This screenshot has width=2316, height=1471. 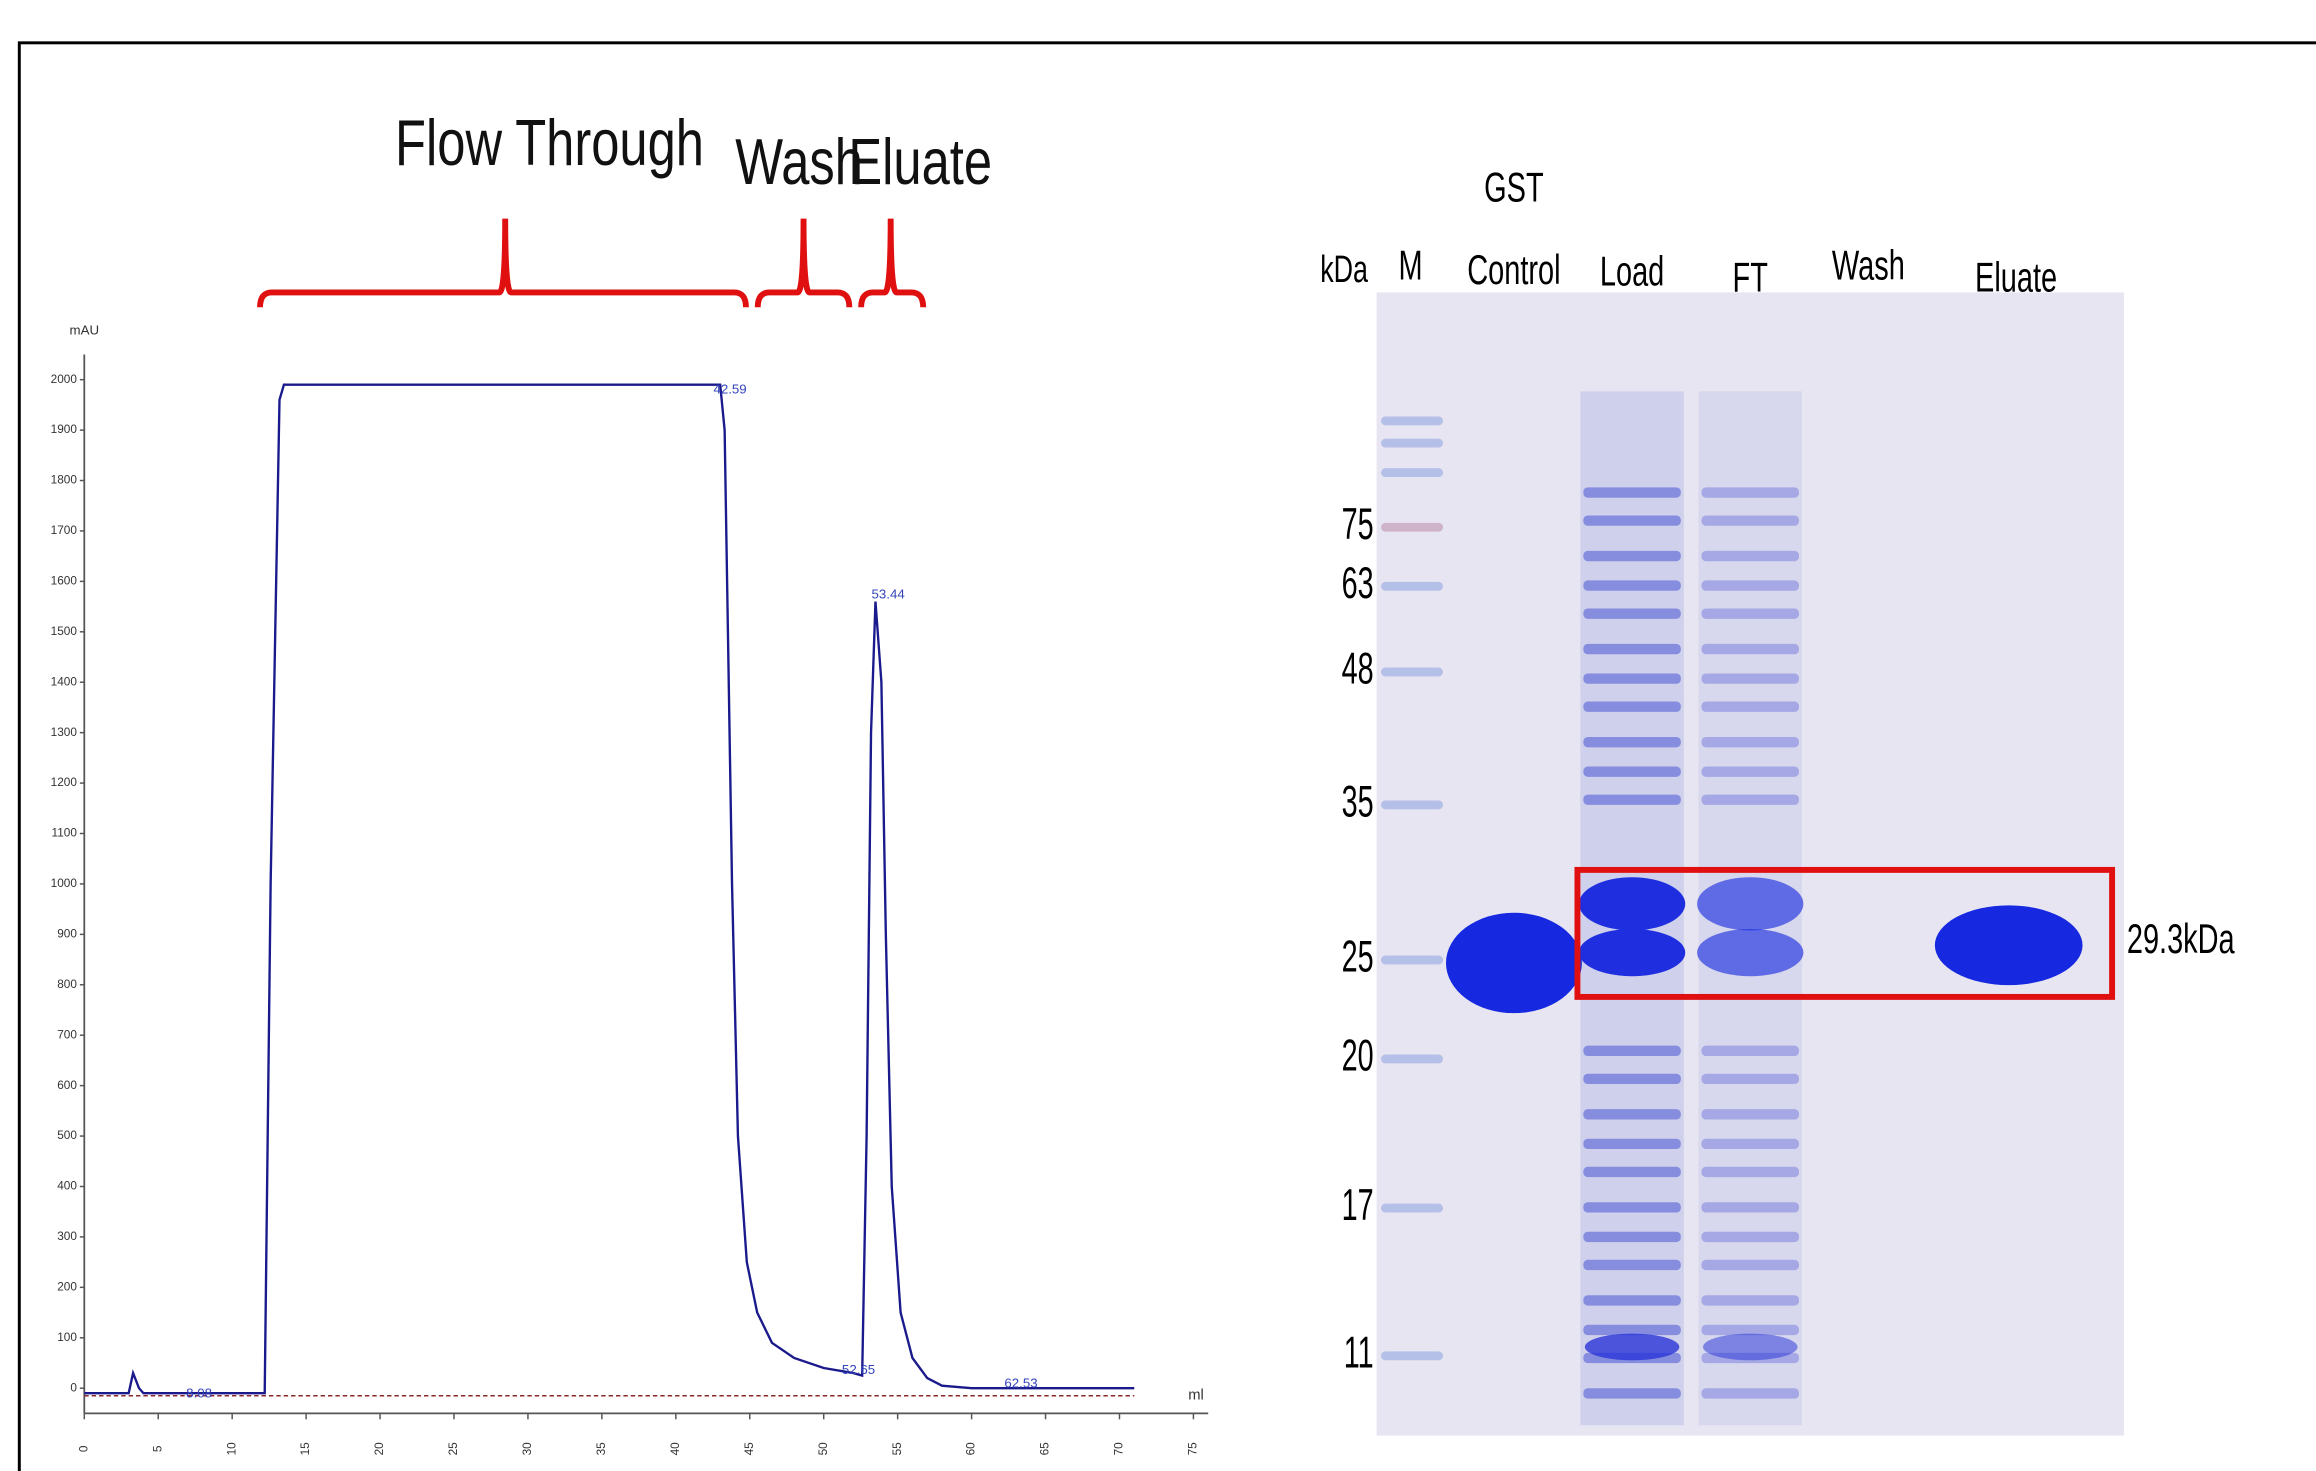 What do you see at coordinates (1358, 668) in the screenshot?
I see `marker-label: 48` at bounding box center [1358, 668].